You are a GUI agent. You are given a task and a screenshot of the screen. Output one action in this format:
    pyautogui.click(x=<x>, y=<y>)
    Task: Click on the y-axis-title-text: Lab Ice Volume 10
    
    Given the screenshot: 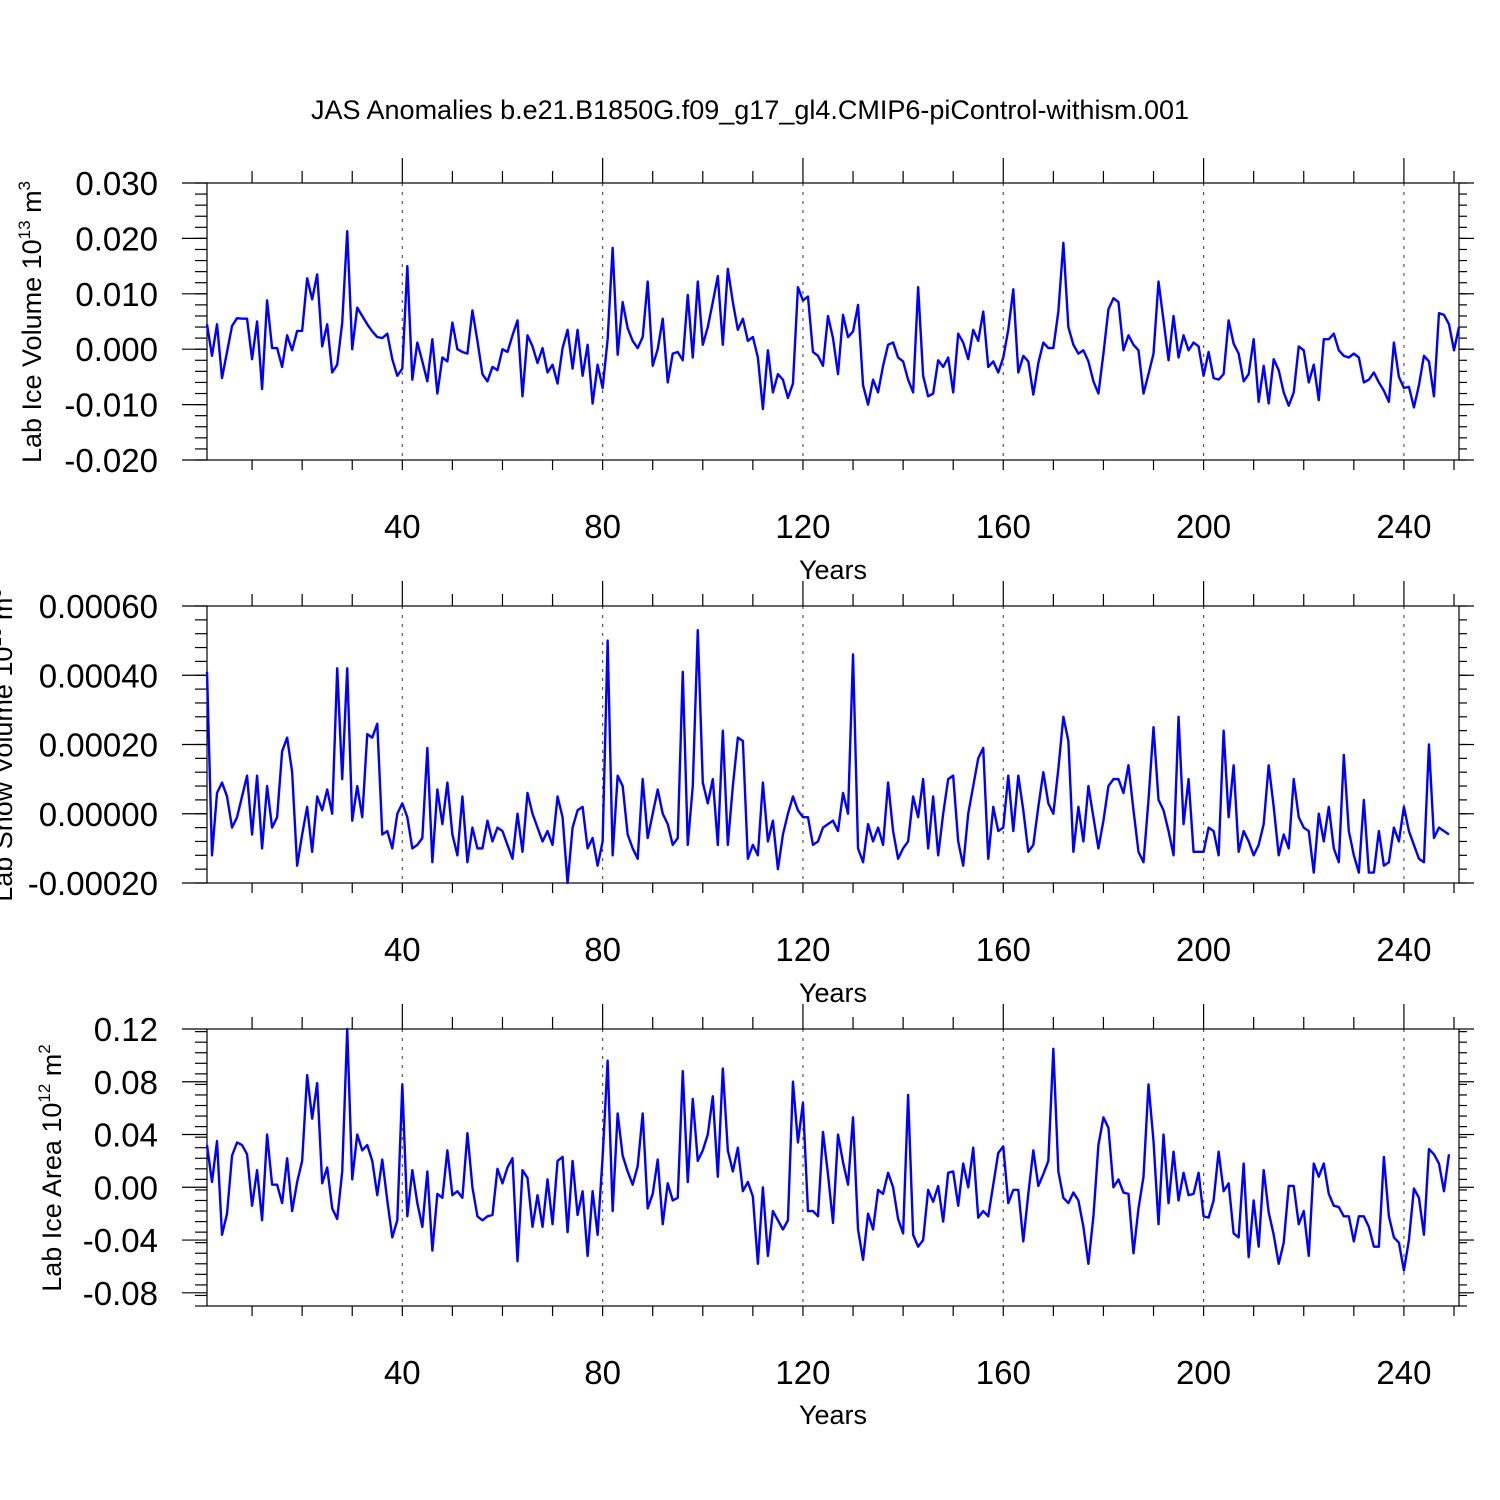 What is the action you would take?
    pyautogui.click(x=32, y=351)
    